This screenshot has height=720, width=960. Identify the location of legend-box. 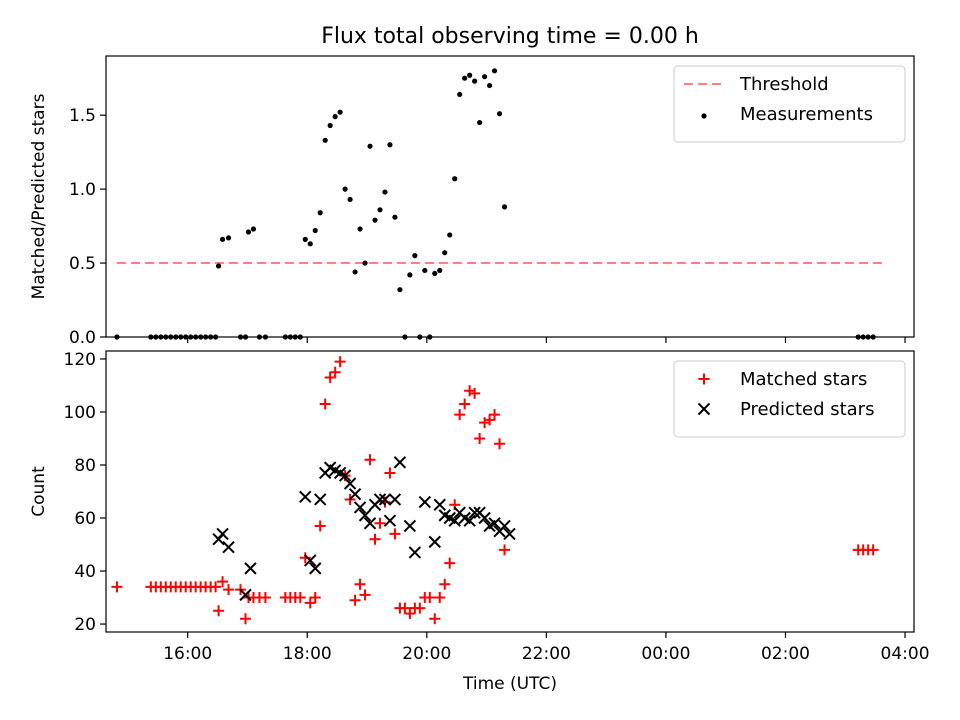
(789, 399).